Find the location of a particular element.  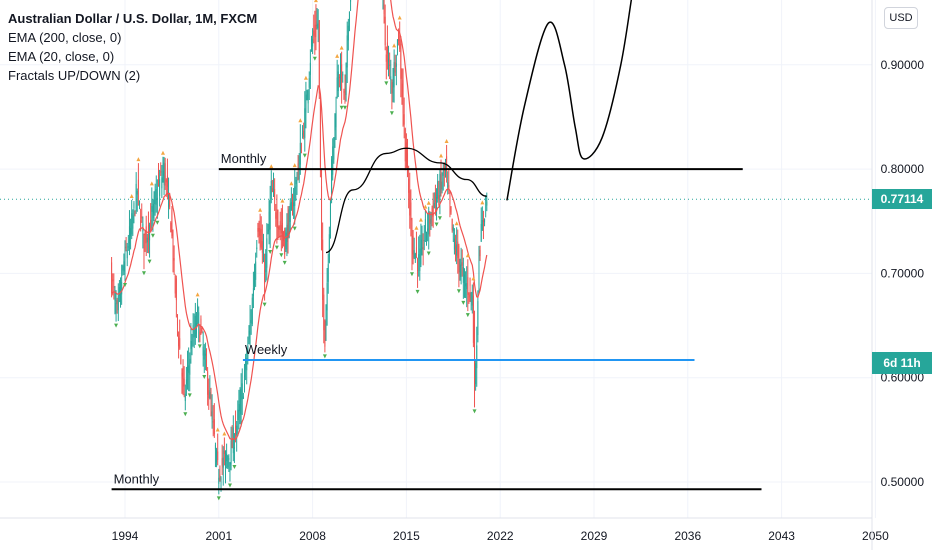

y-tick-label: 0.90000 is located at coordinates (903, 65).